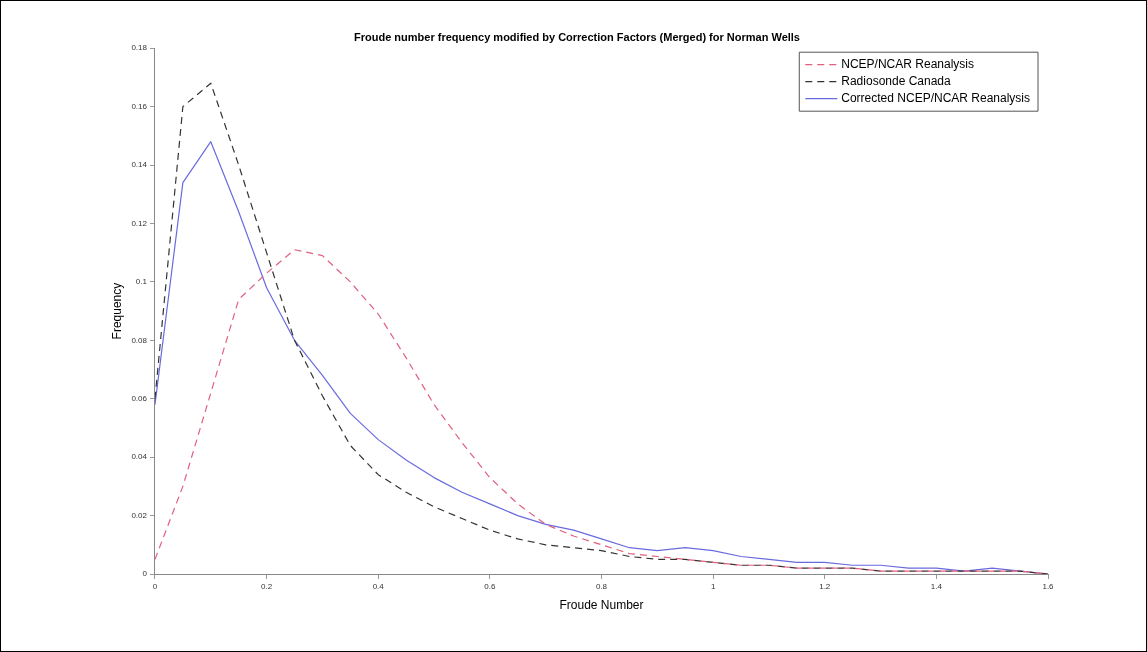 The image size is (1147, 652). I want to click on chart-title: Froude number frequency modified by Correction Factors (Merged) for Norman Wells, so click(577, 36).